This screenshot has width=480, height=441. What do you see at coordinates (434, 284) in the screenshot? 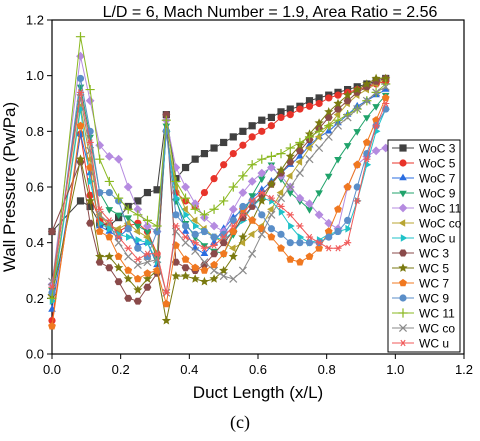
I see `legend-label: WC 7` at bounding box center [434, 284].